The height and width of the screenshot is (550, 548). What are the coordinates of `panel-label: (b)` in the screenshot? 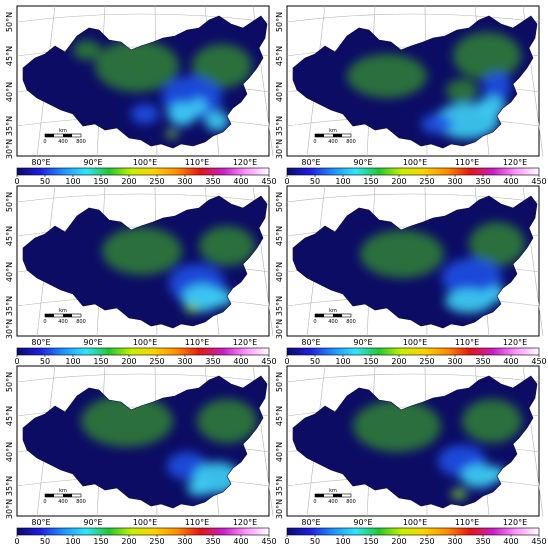 It's located at (299, 130).